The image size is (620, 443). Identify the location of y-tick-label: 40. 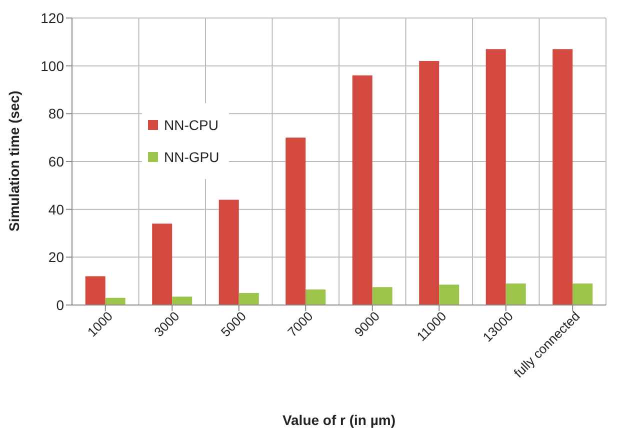
(56, 209).